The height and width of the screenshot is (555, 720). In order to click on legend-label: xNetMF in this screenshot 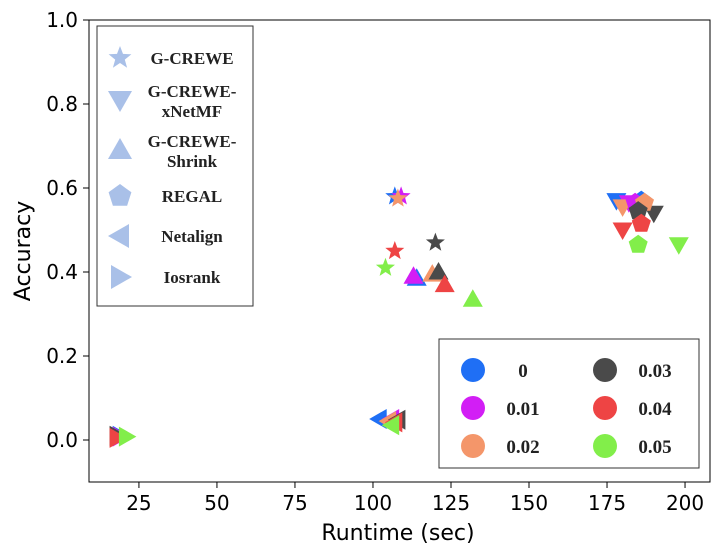, I will do `click(192, 111)`.